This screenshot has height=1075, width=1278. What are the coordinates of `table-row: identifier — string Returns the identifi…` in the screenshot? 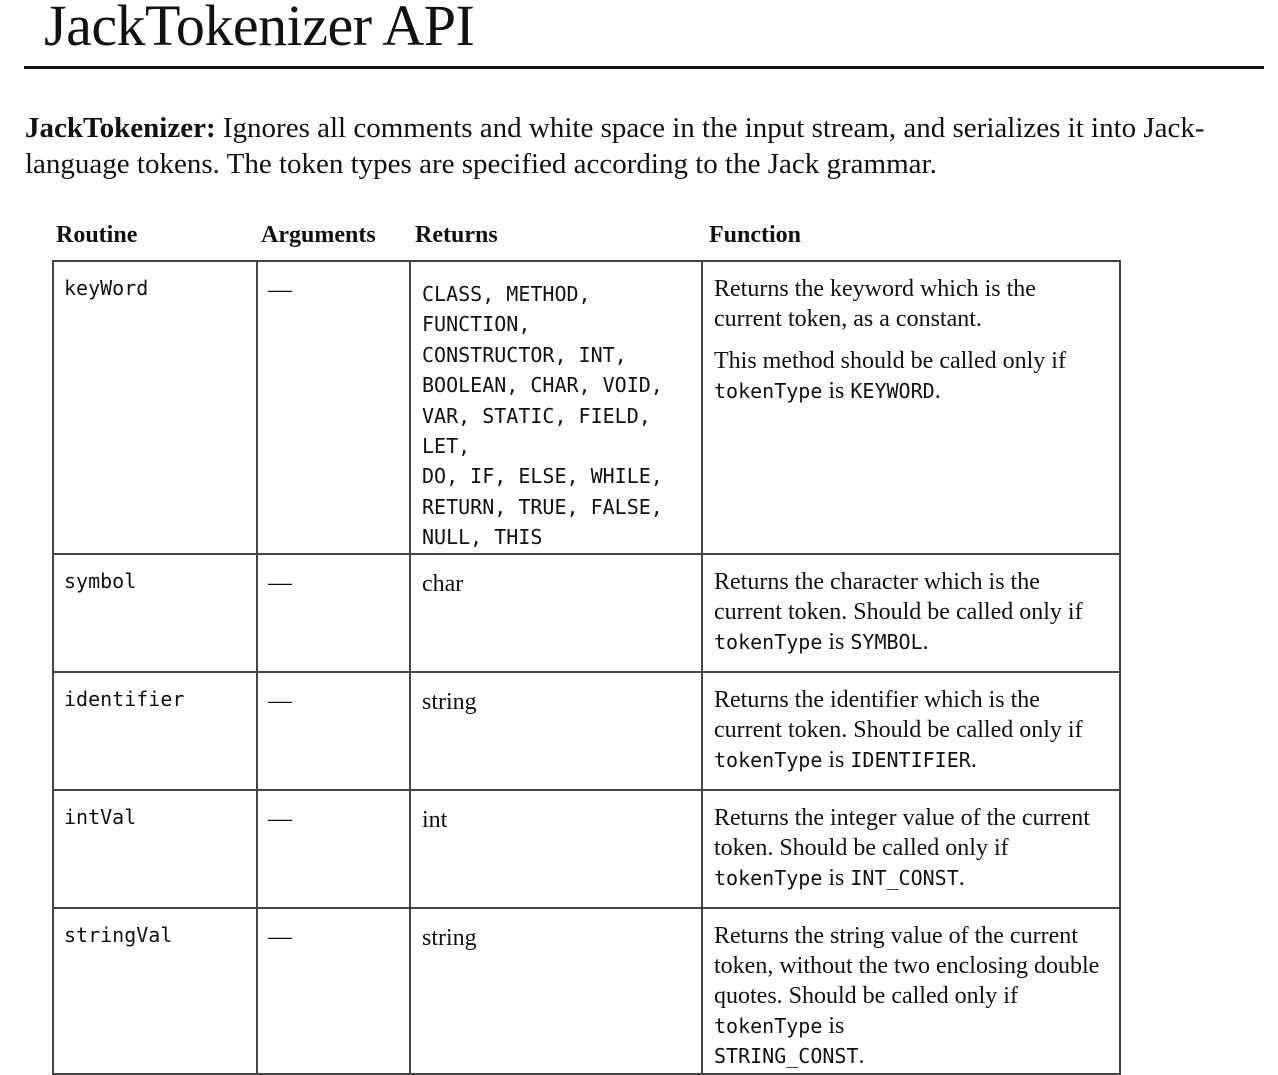 It's located at (586, 730).